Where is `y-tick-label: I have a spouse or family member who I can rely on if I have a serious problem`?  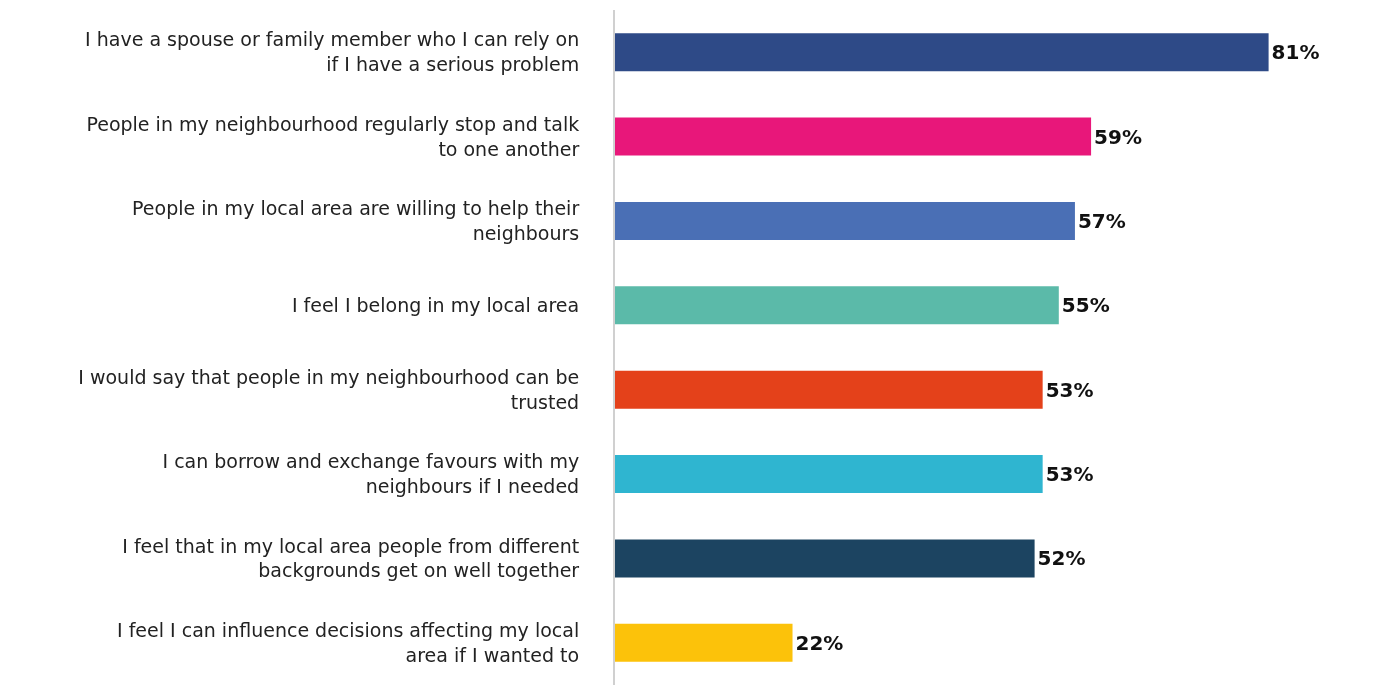
y-tick-label: I have a spouse or family member who I can rely on if I have a serious problem is located at coordinates (332, 52).